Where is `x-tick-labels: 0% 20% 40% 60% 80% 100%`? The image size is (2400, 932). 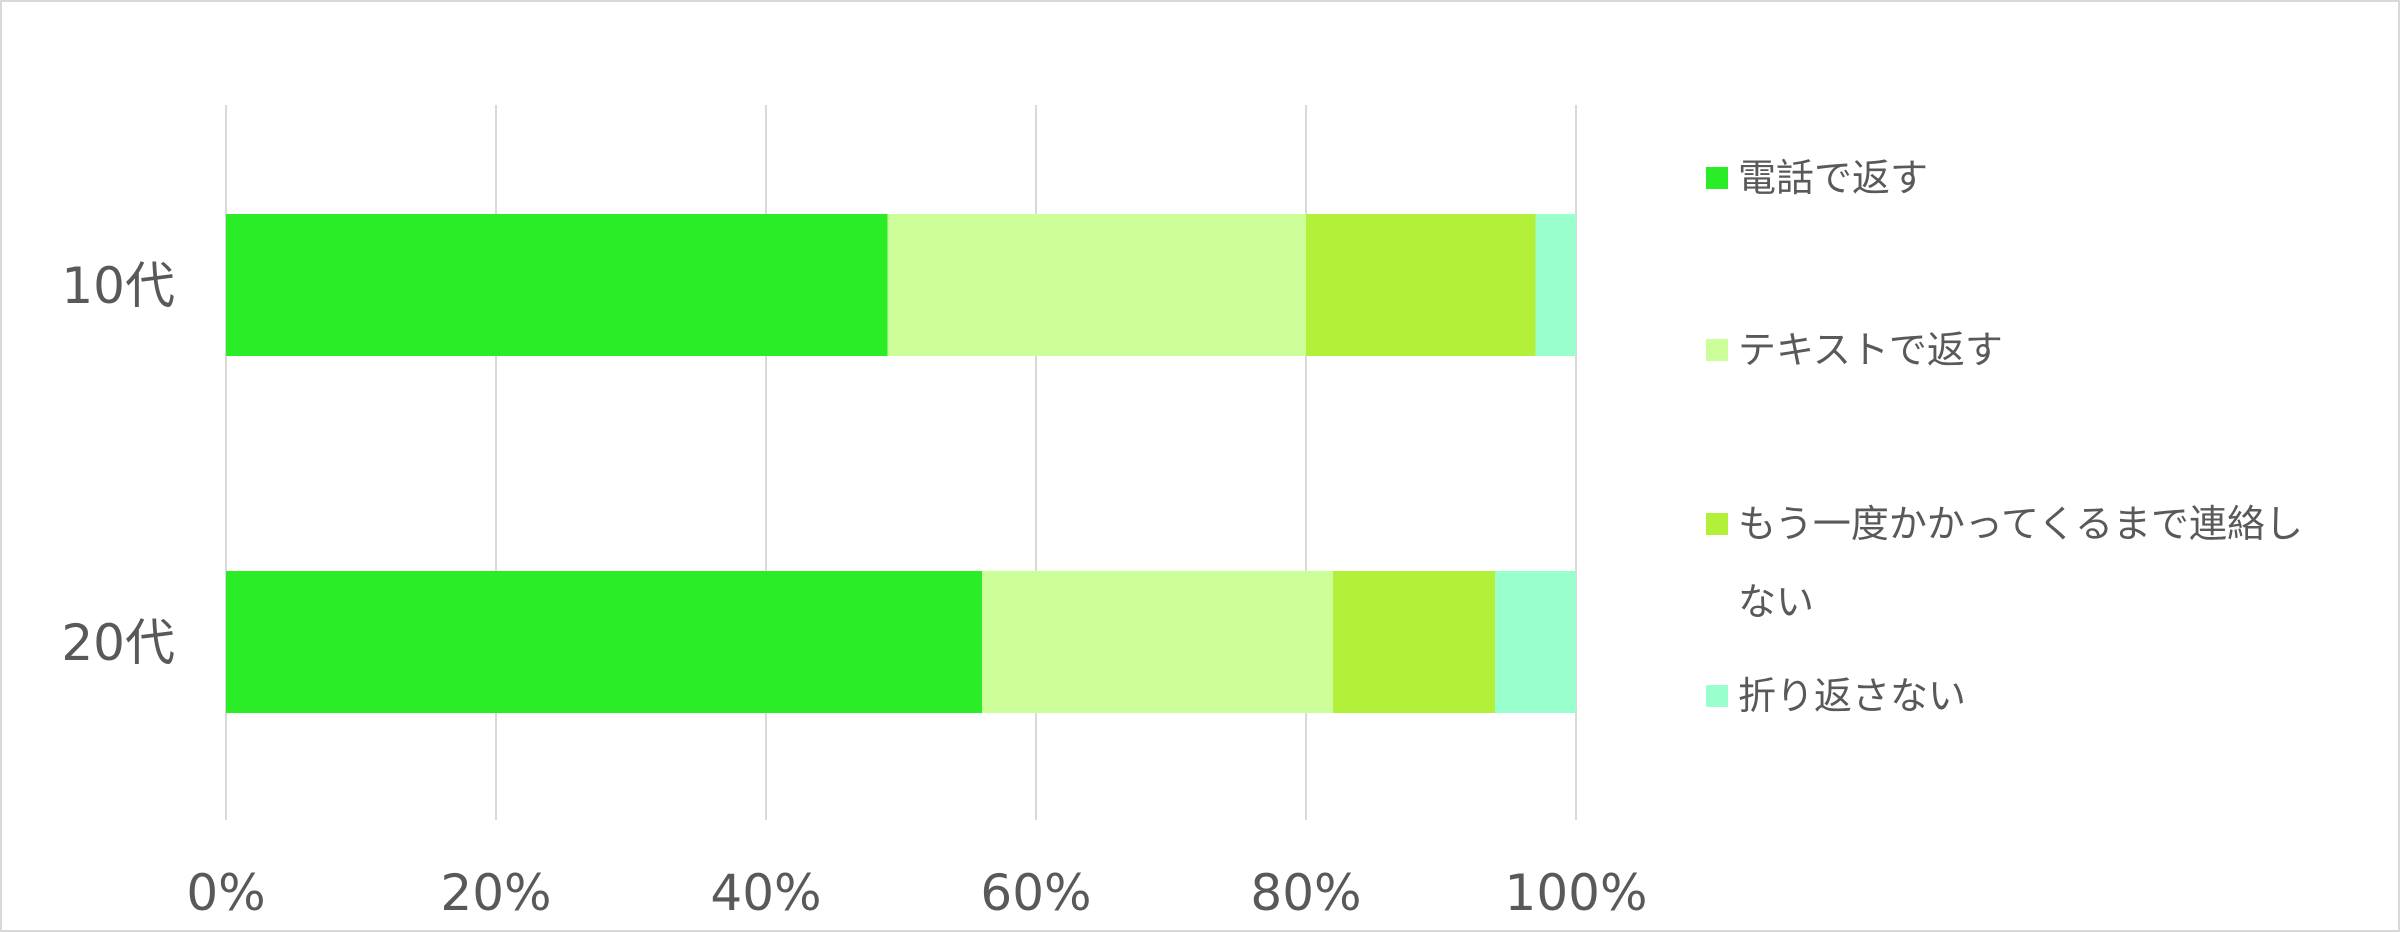
x-tick-labels: 0% 20% 40% 60% 80% 100% is located at coordinates (916, 893).